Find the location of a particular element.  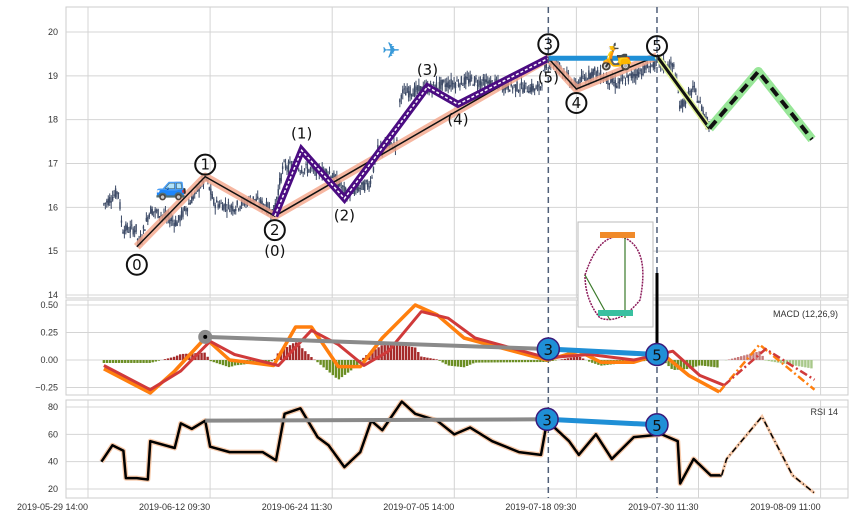

x-tick-label: 2019-05-29 14:00 is located at coordinates (52, 507).